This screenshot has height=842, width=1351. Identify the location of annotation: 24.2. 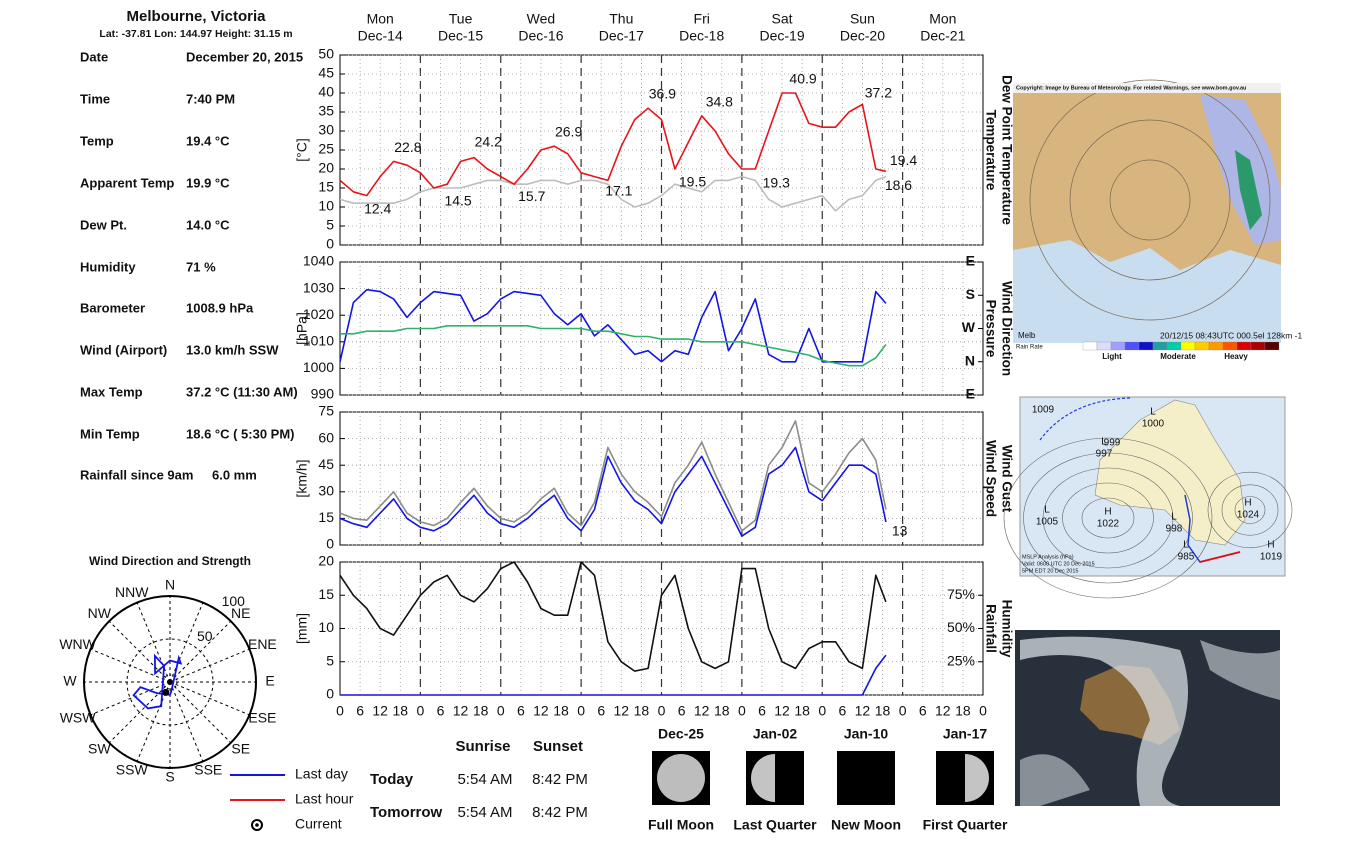
(488, 142).